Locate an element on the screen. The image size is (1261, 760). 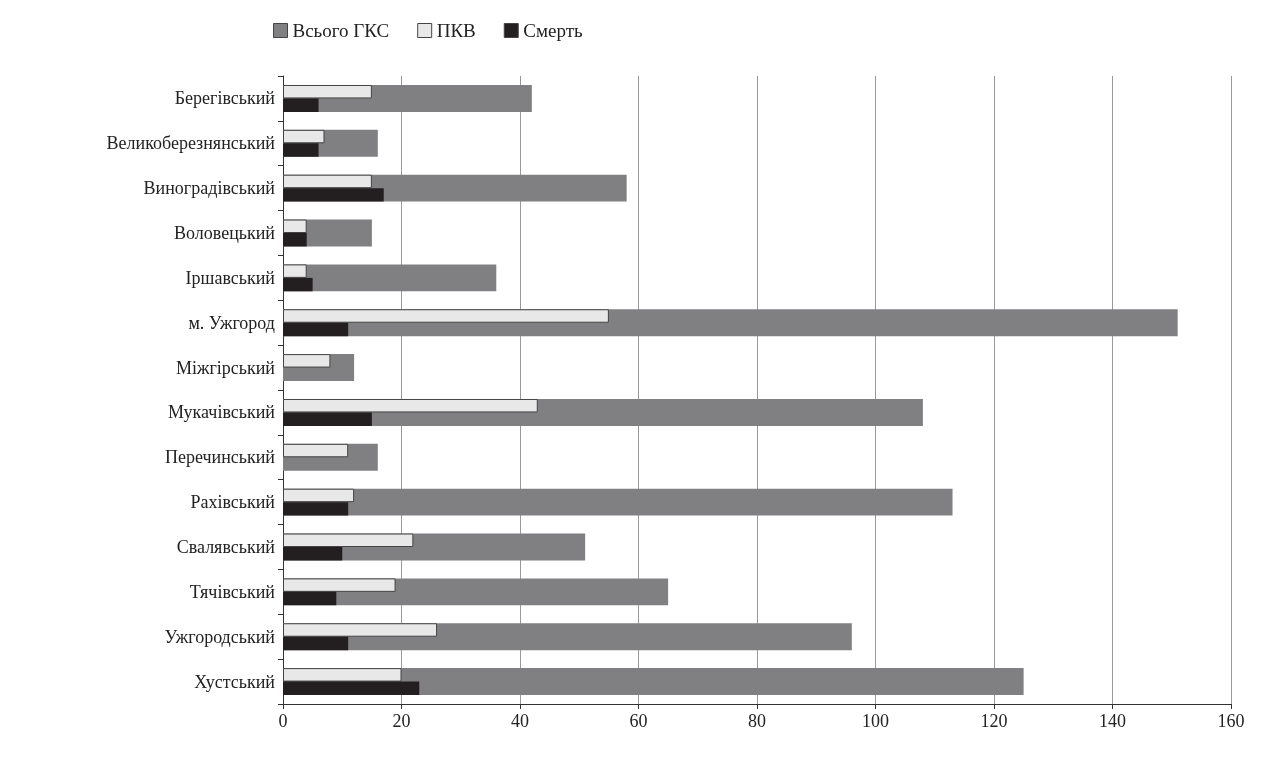
x-tick-label: 100 is located at coordinates (875, 721).